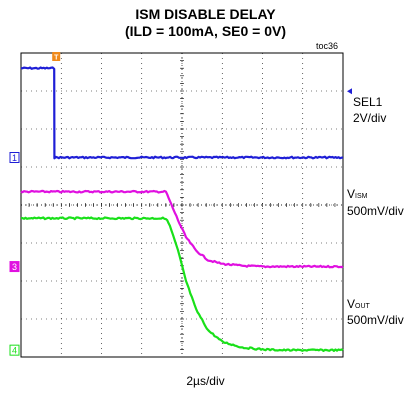  What do you see at coordinates (327, 46) in the screenshot?
I see `figure-id: toc36` at bounding box center [327, 46].